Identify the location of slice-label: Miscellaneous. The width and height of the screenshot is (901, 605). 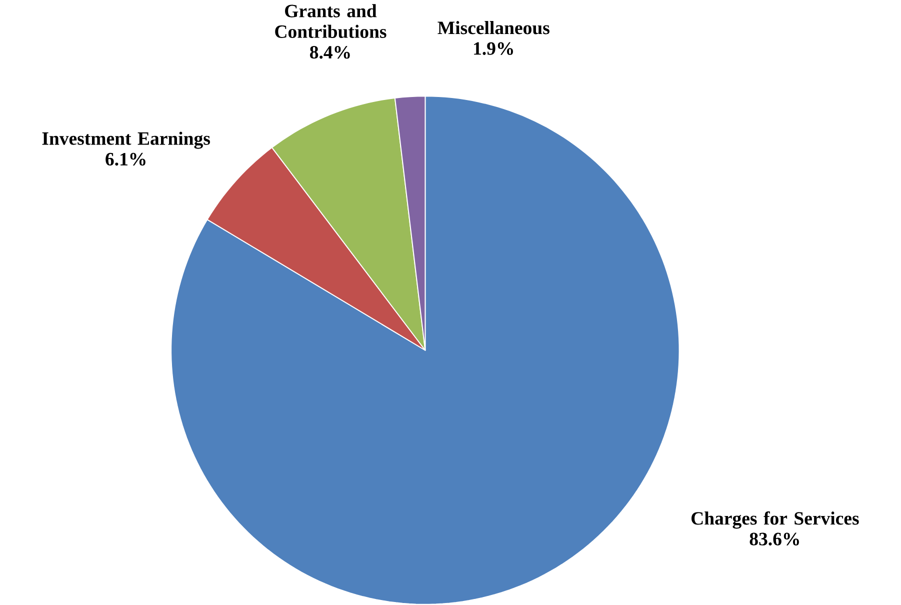
(494, 27).